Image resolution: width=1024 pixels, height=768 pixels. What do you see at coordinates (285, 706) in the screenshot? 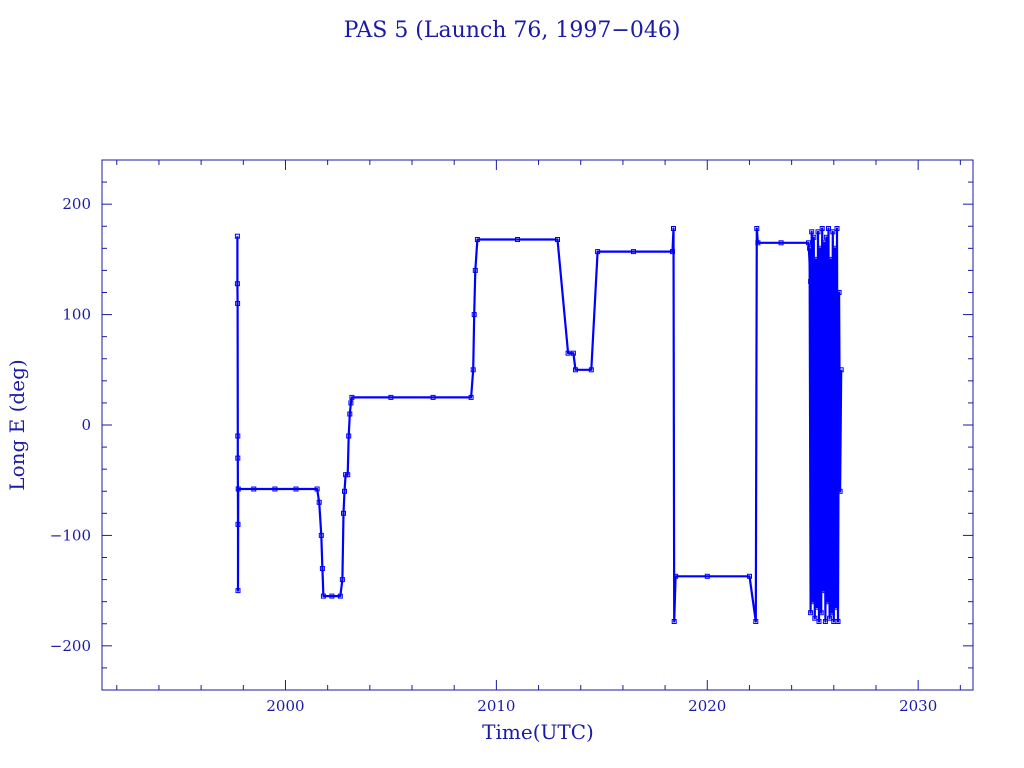
I see `x-tick-label: 2000` at bounding box center [285, 706].